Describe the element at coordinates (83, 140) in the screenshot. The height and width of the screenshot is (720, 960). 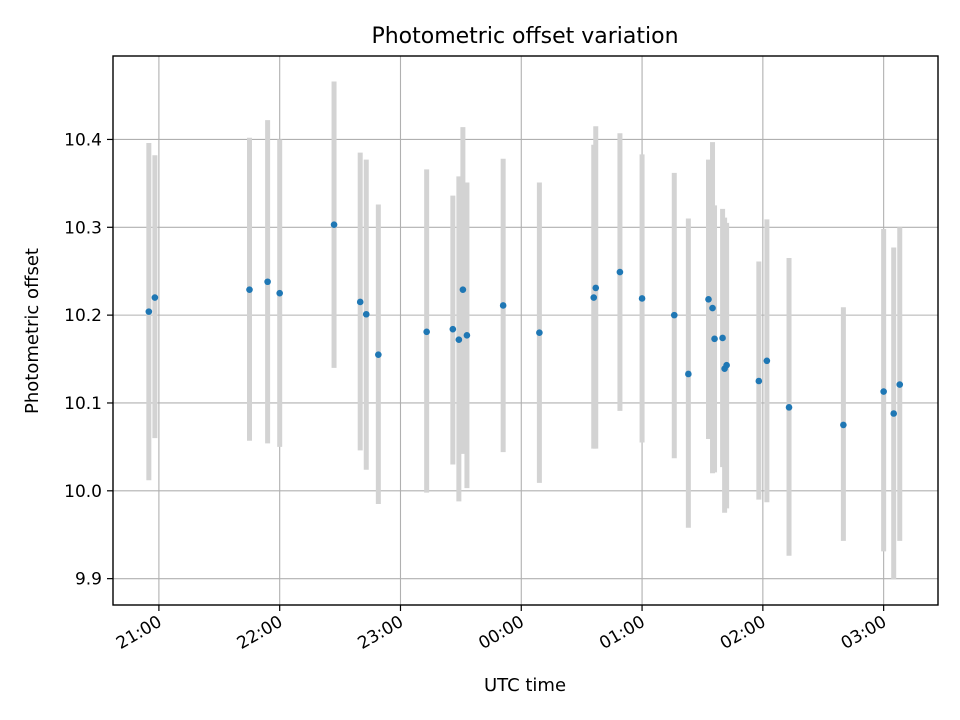
I see `y-tick-label: 10.4` at that location.